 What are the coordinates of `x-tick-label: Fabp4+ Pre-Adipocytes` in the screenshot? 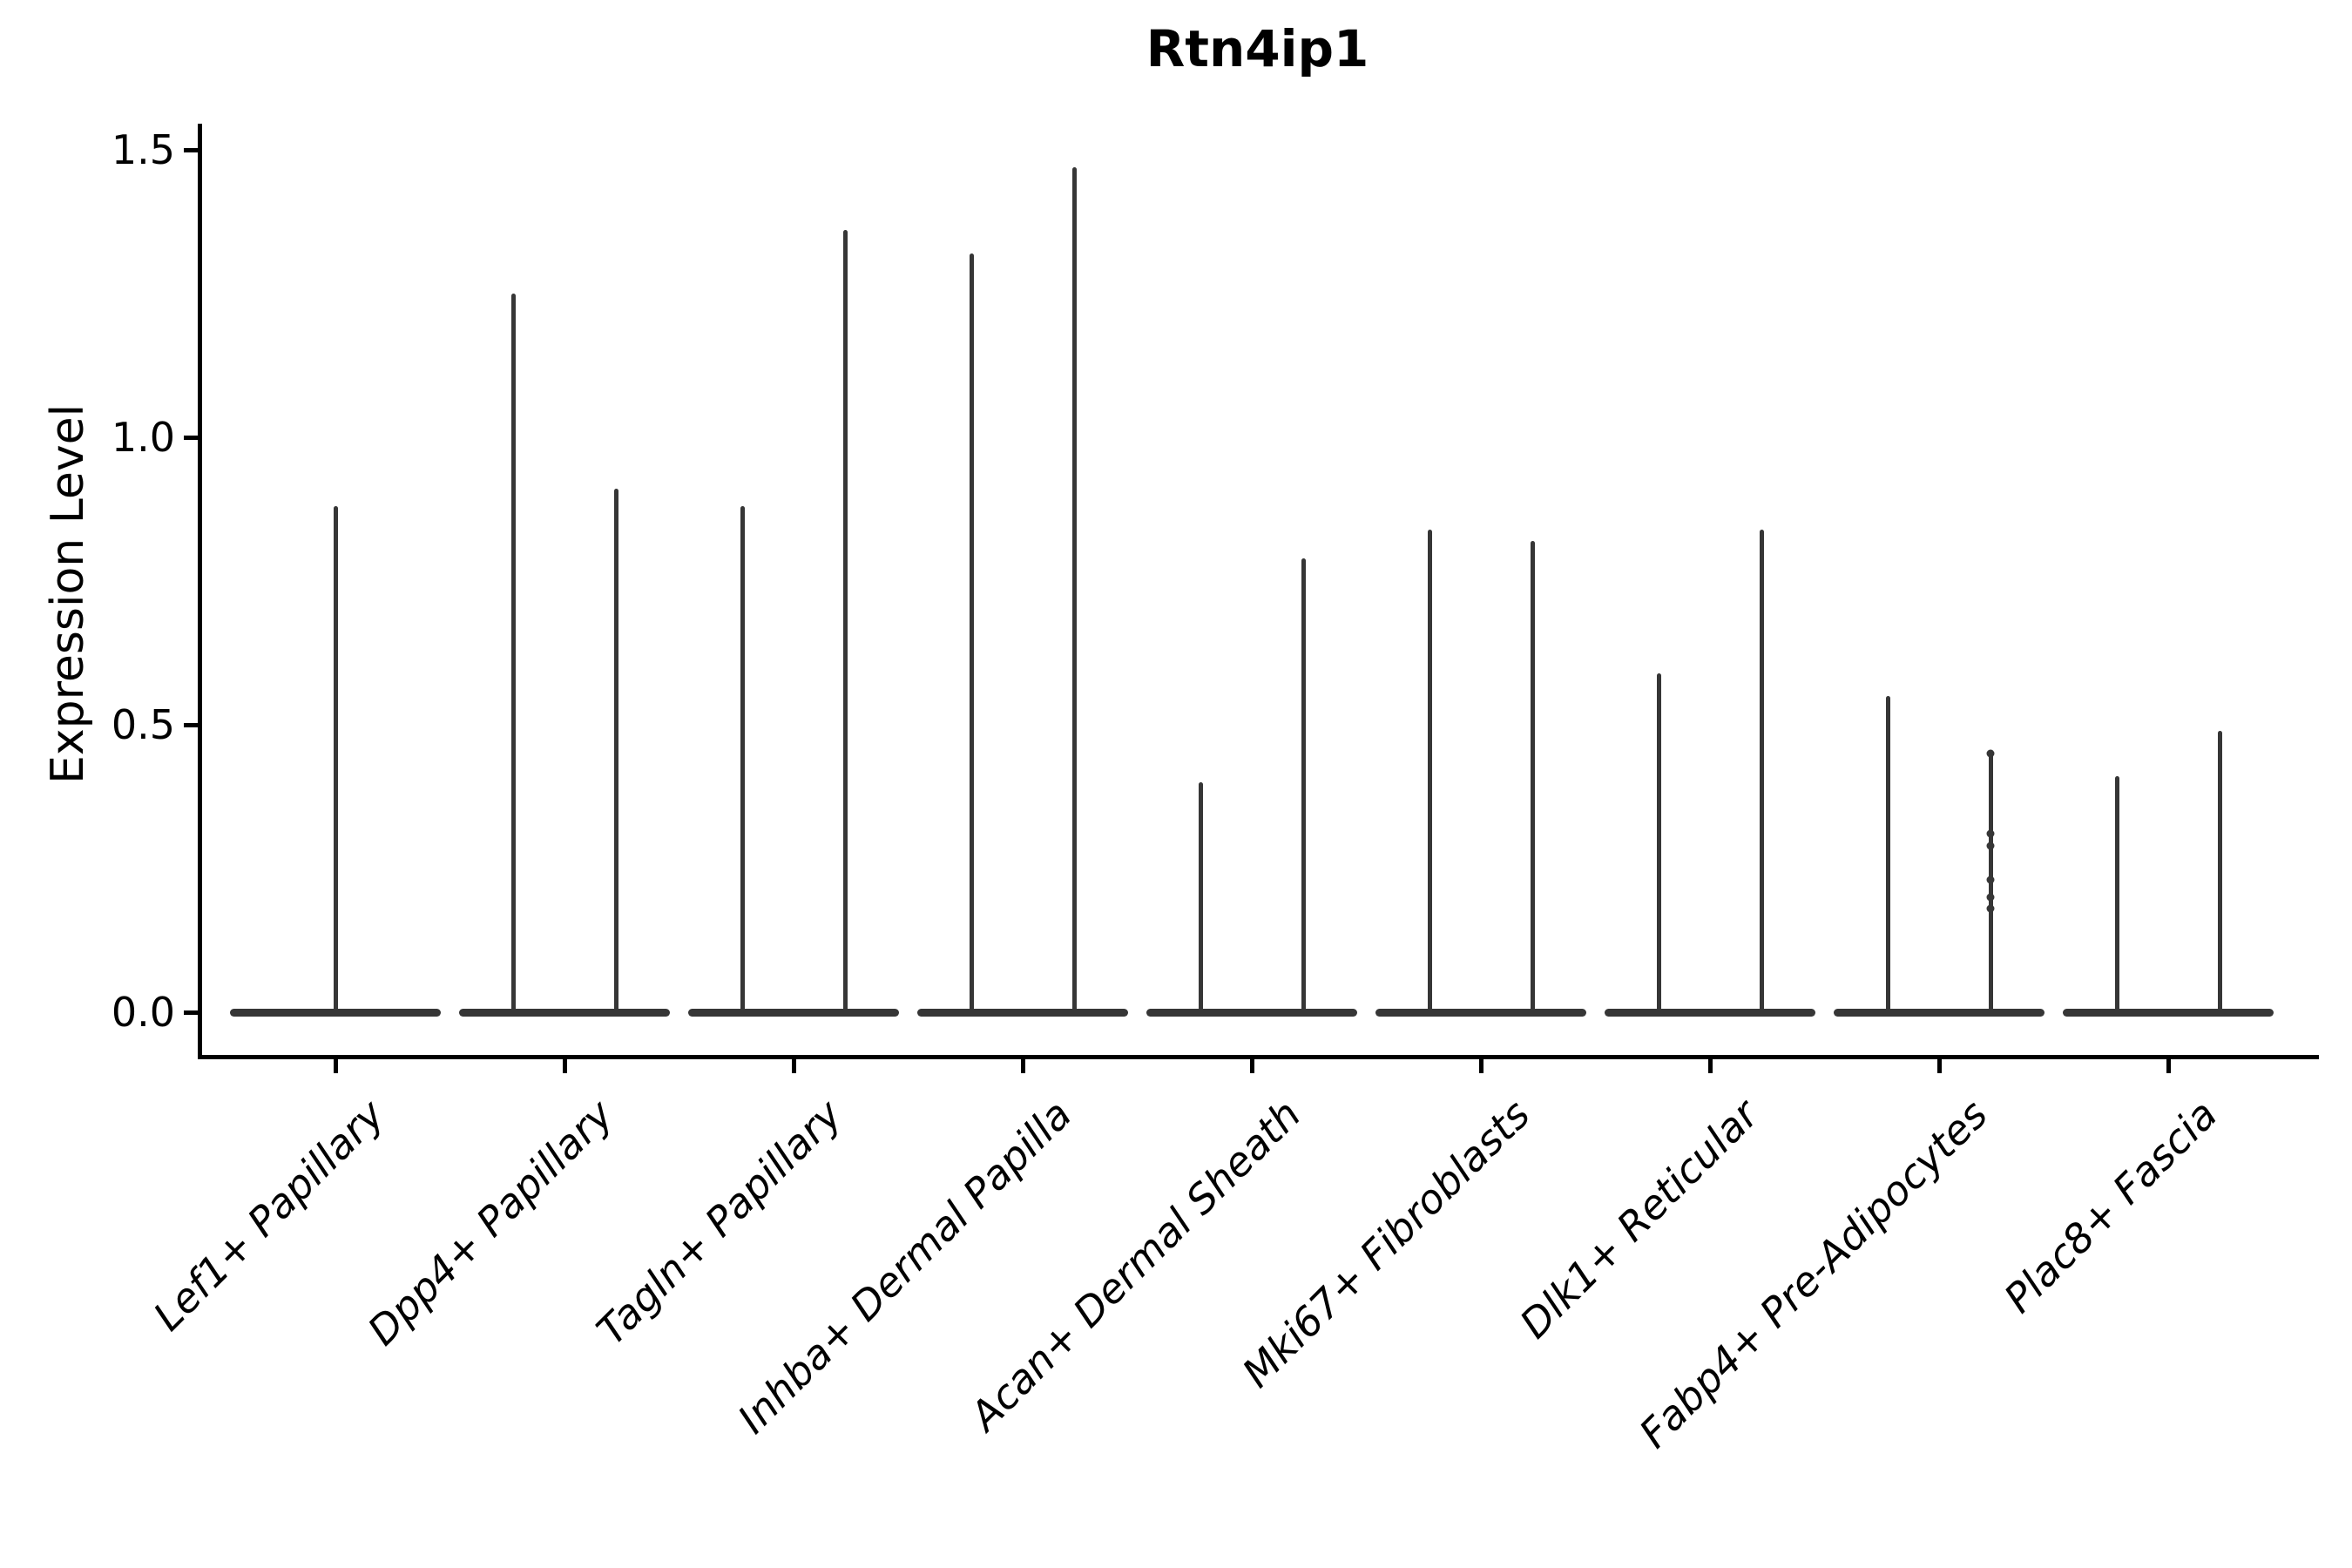 It's located at (1814, 1274).